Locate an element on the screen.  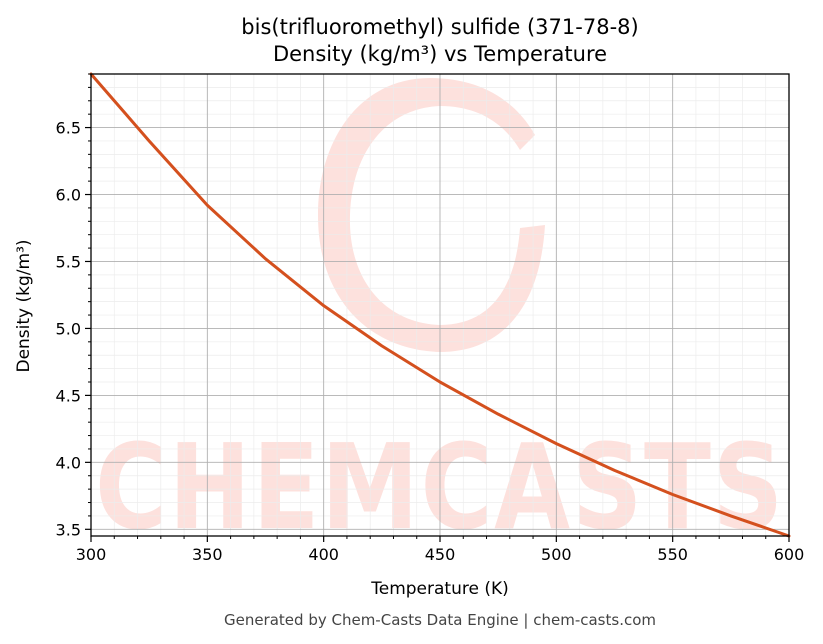
x-tick-label: 550 is located at coordinates (672, 554).